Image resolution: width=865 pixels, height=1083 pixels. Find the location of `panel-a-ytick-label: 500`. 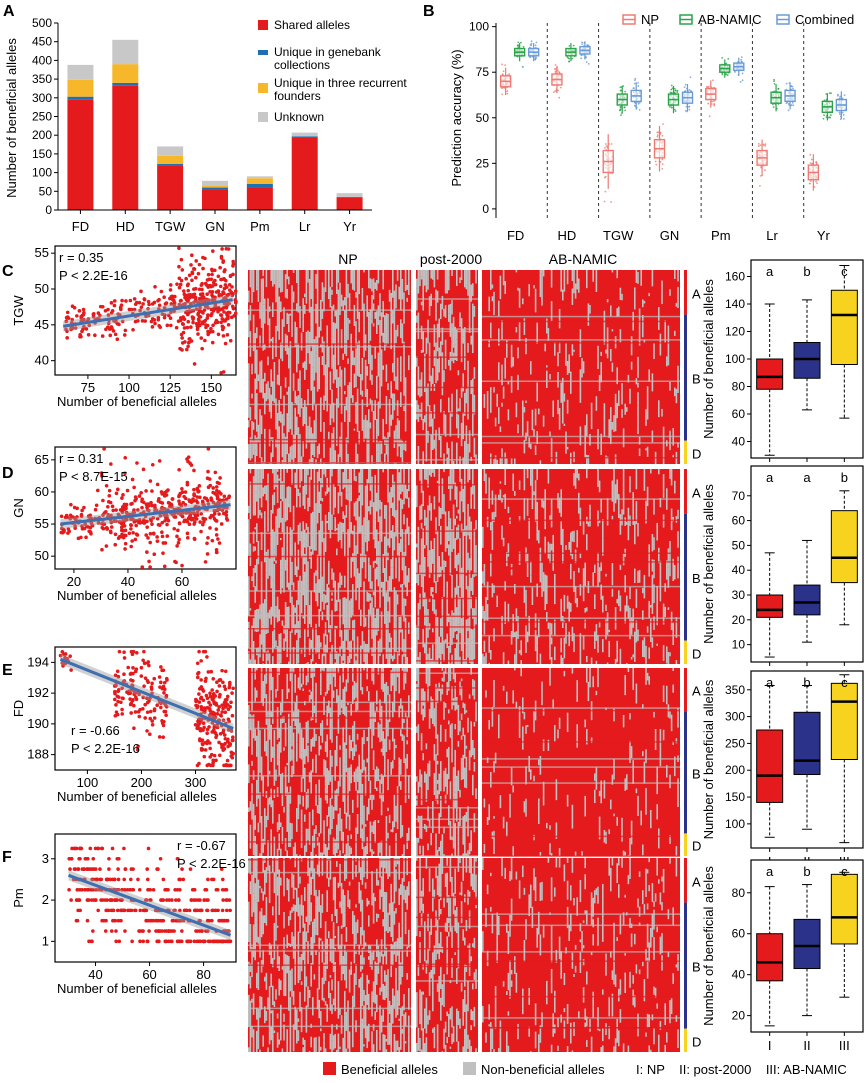

panel-a-ytick-label: 500 is located at coordinates (42, 23).